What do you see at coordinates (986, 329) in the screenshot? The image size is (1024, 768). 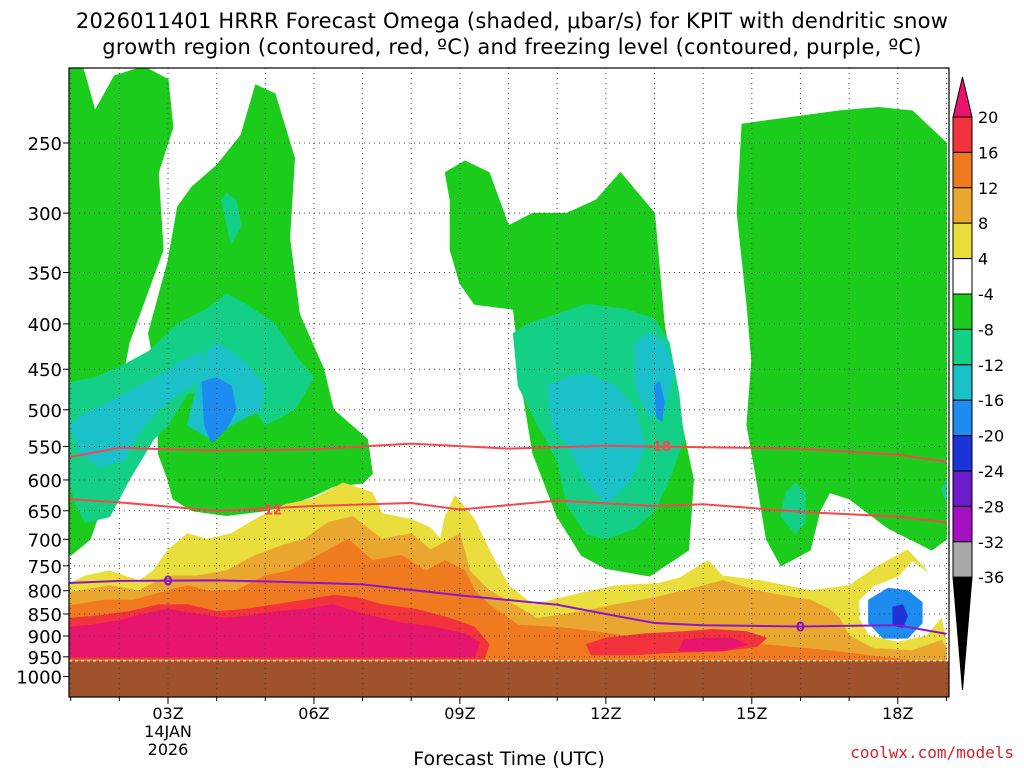 I see `colorbar-label-6: -8` at bounding box center [986, 329].